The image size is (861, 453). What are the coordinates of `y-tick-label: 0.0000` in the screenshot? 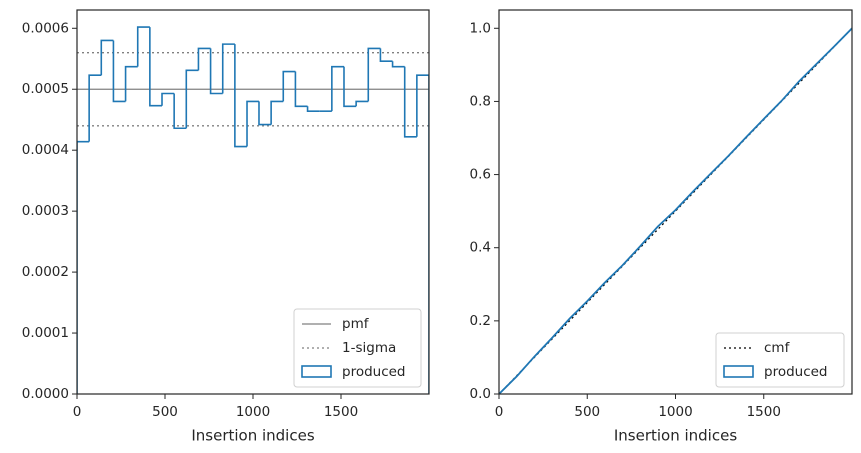 It's located at (45, 394).